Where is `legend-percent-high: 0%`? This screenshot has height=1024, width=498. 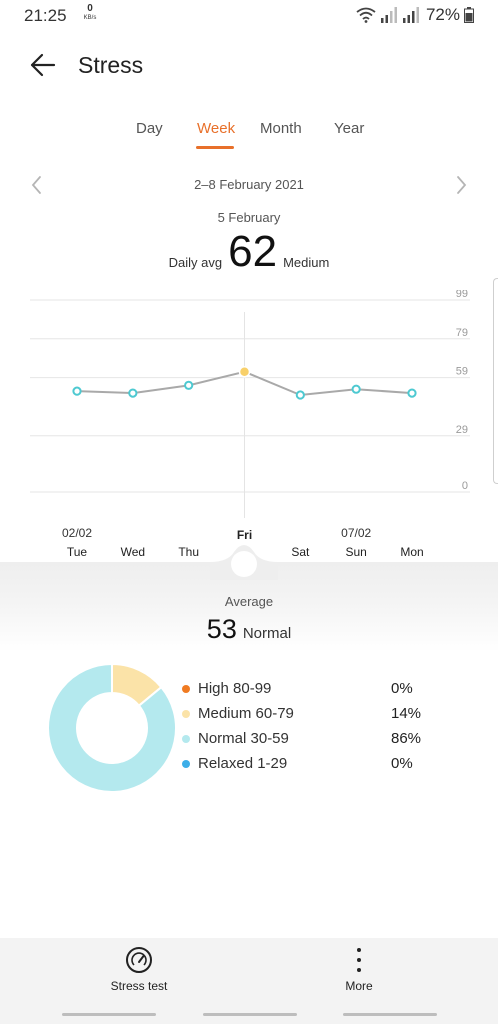 legend-percent-high: 0% is located at coordinates (402, 688).